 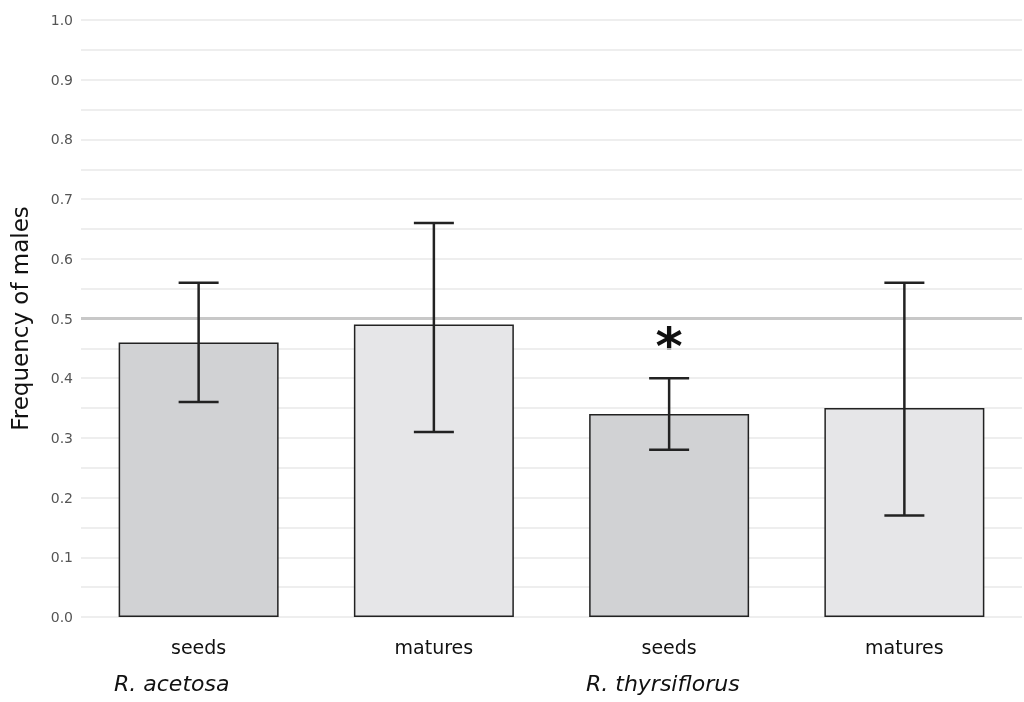 I want to click on y-tick-label: 0.4, so click(x=62, y=378).